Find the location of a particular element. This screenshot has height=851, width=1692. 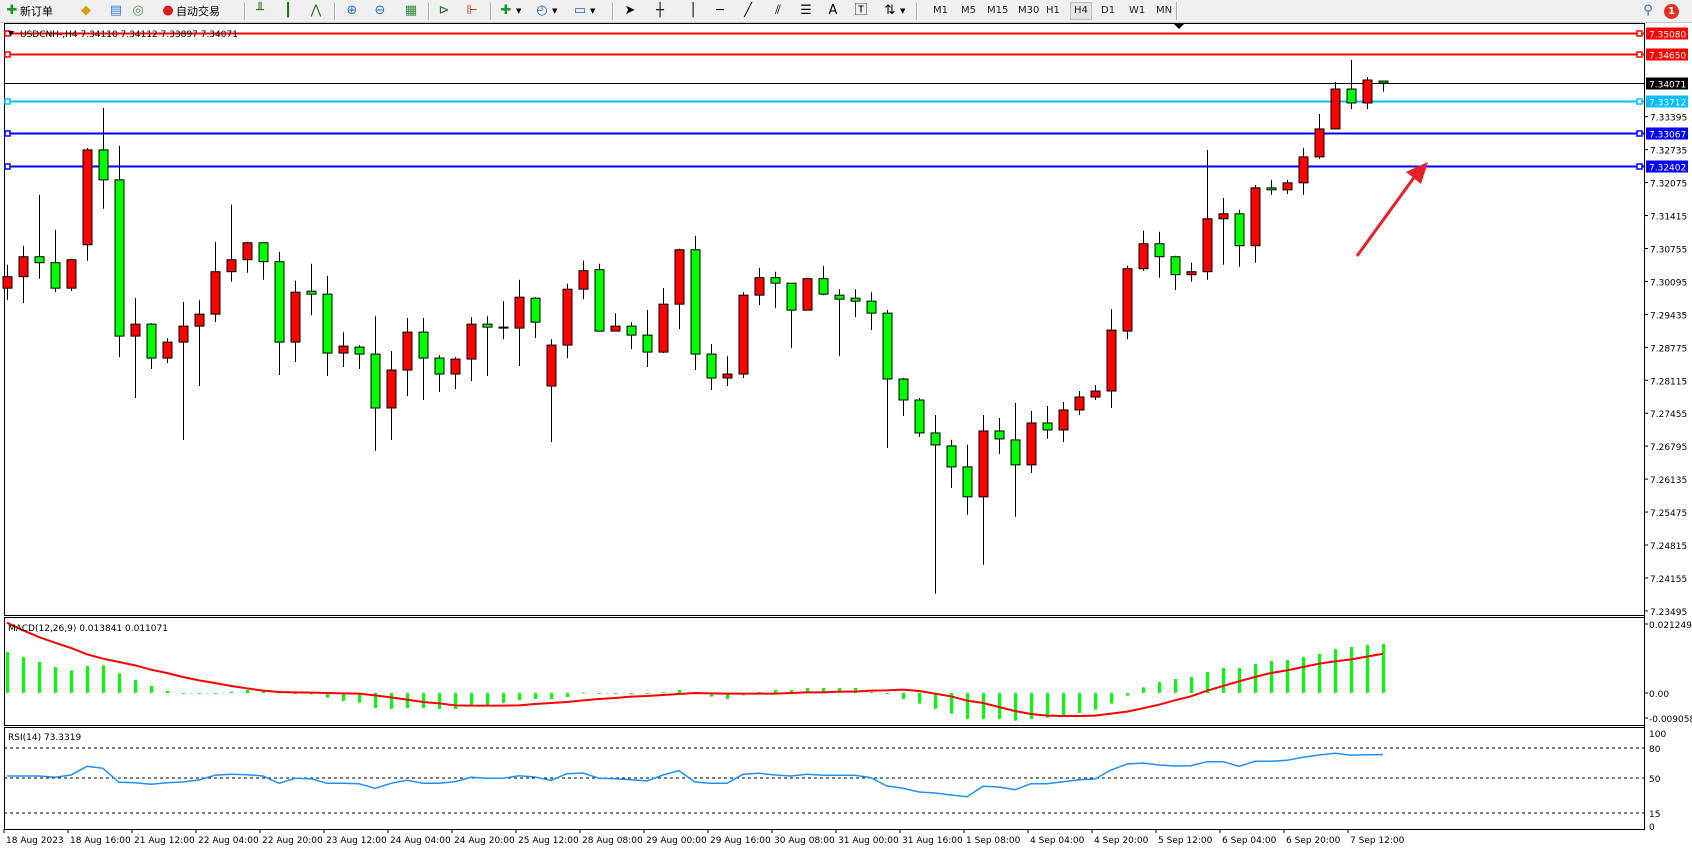

timeframe-m30: M30 is located at coordinates (1029, 10).